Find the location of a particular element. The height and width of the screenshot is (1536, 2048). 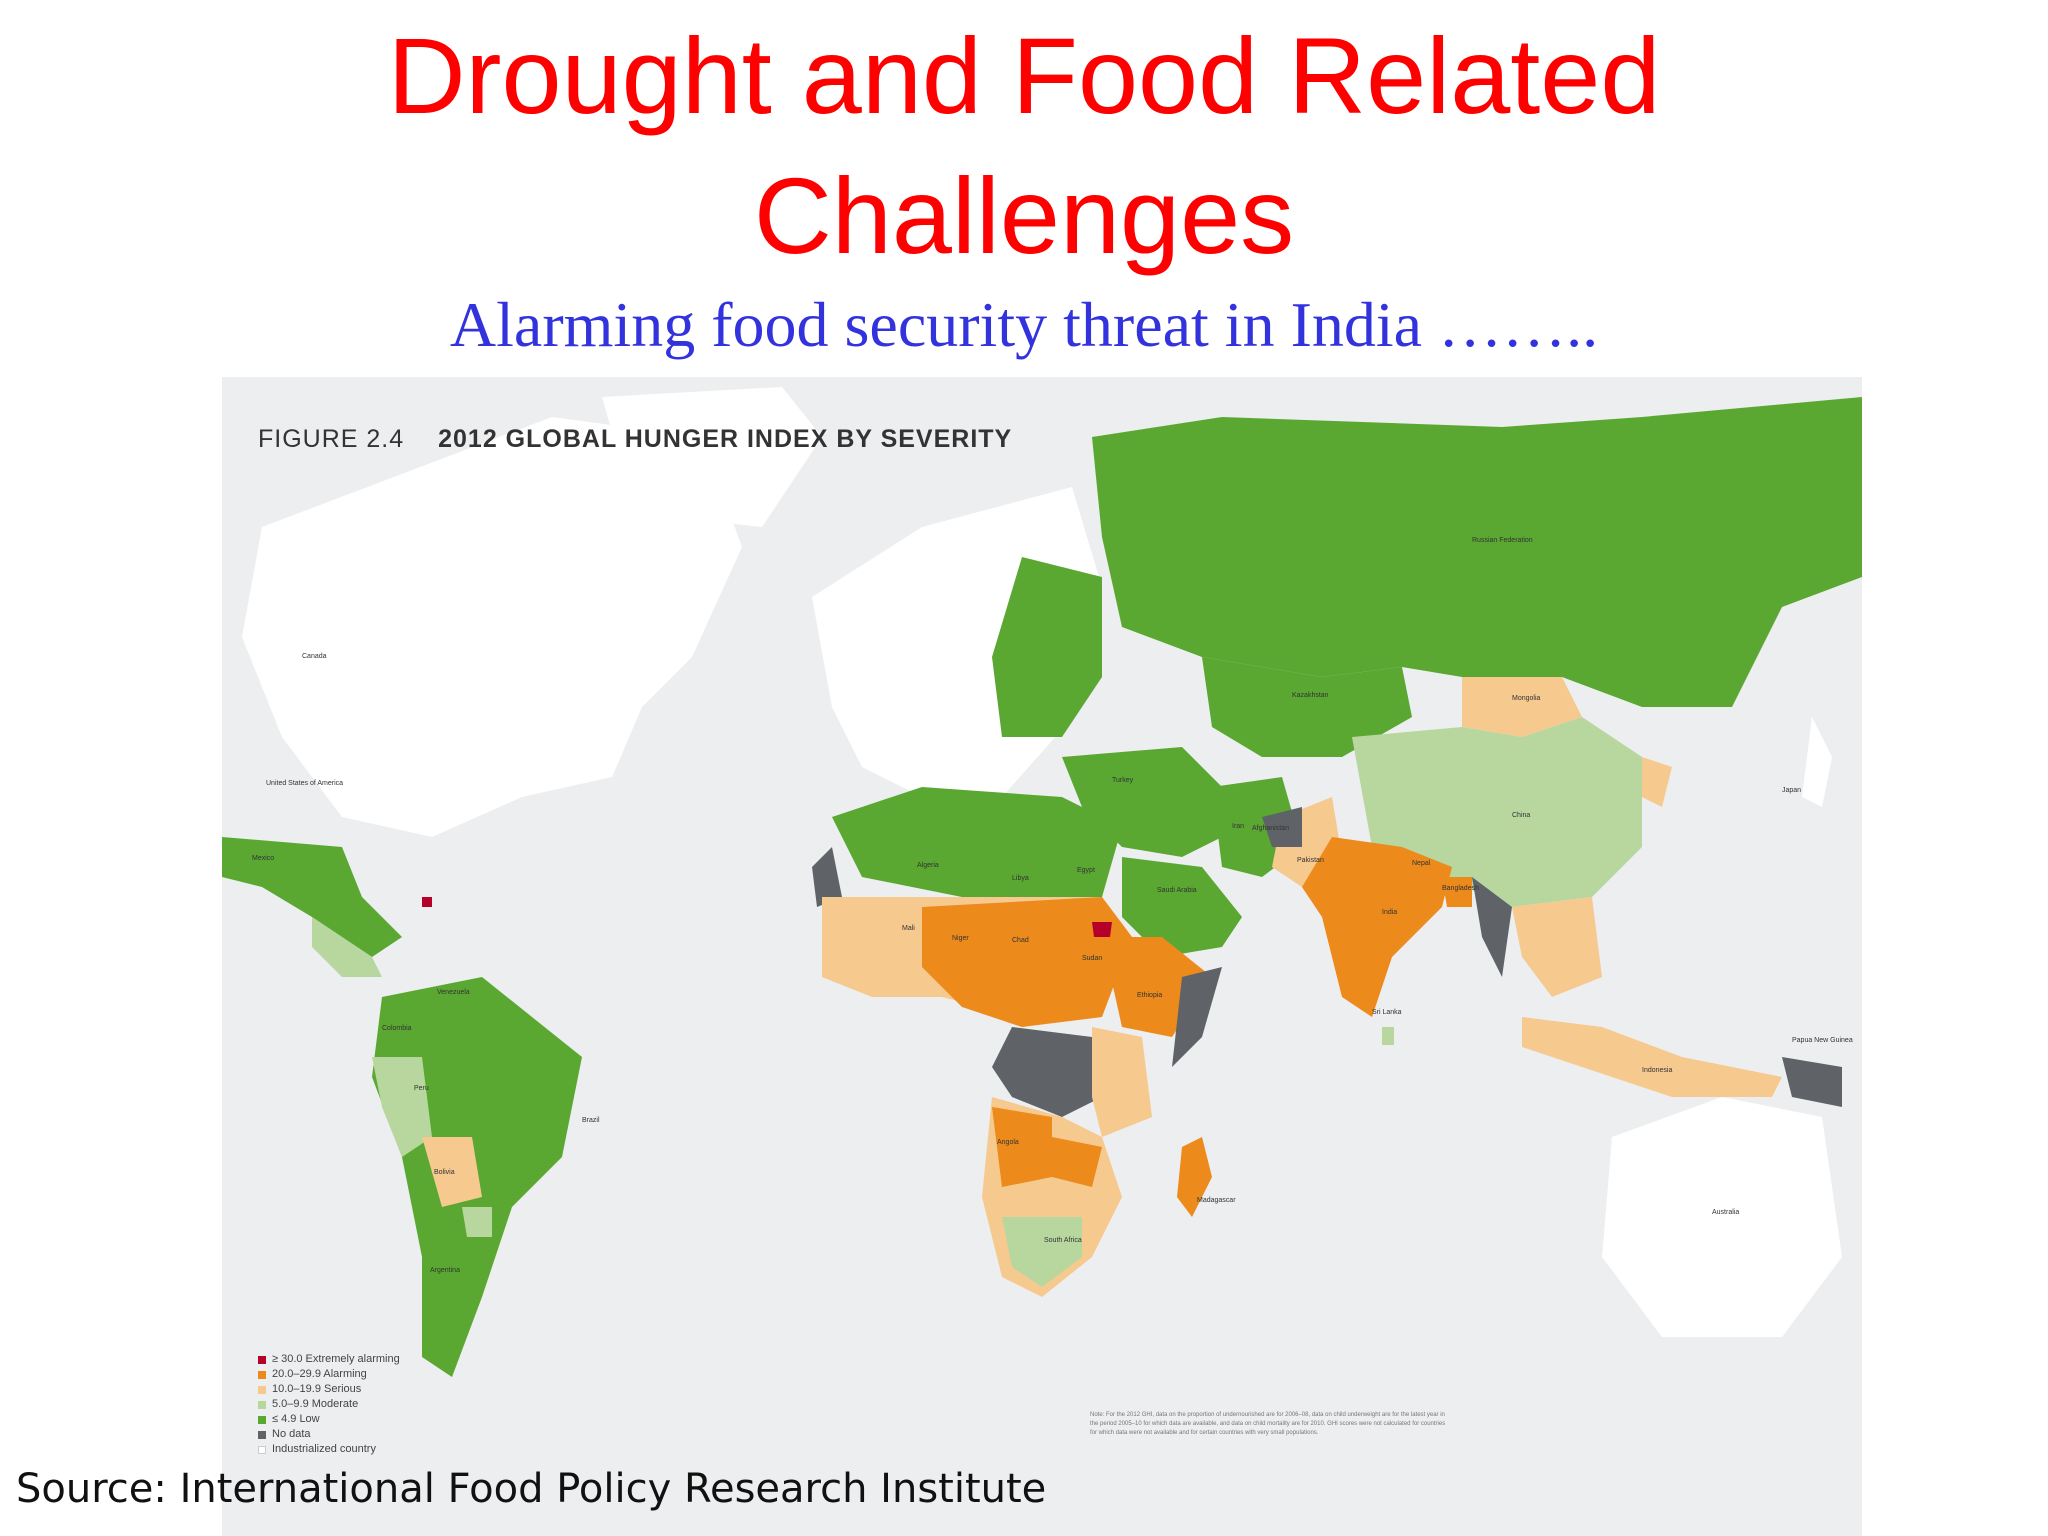

paraguay-region is located at coordinates (477, 1222).